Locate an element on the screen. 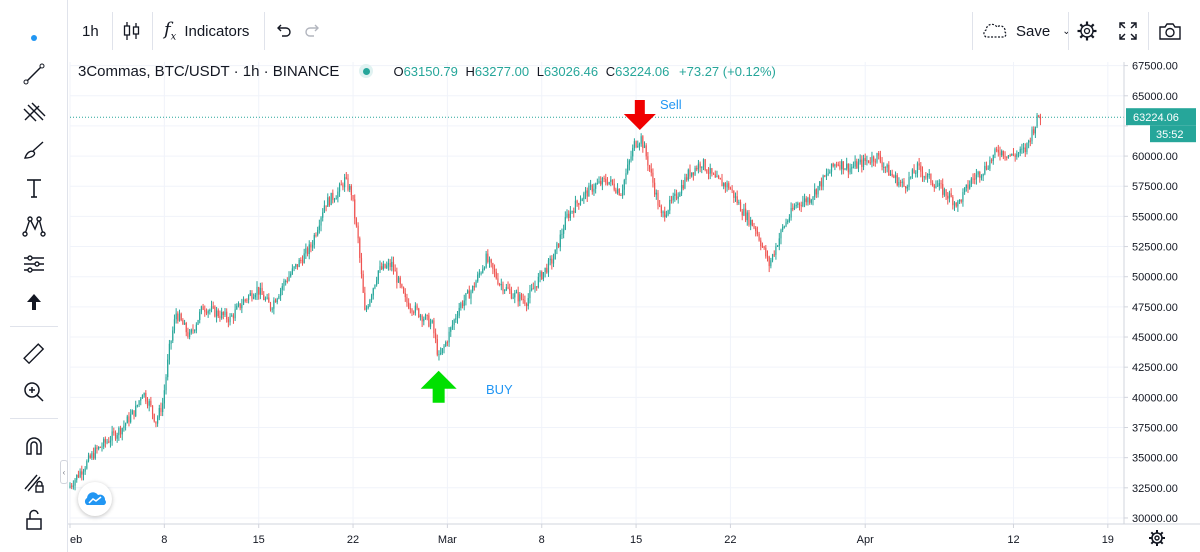 The width and height of the screenshot is (1200, 552). undo-icon is located at coordinates (283, 31).